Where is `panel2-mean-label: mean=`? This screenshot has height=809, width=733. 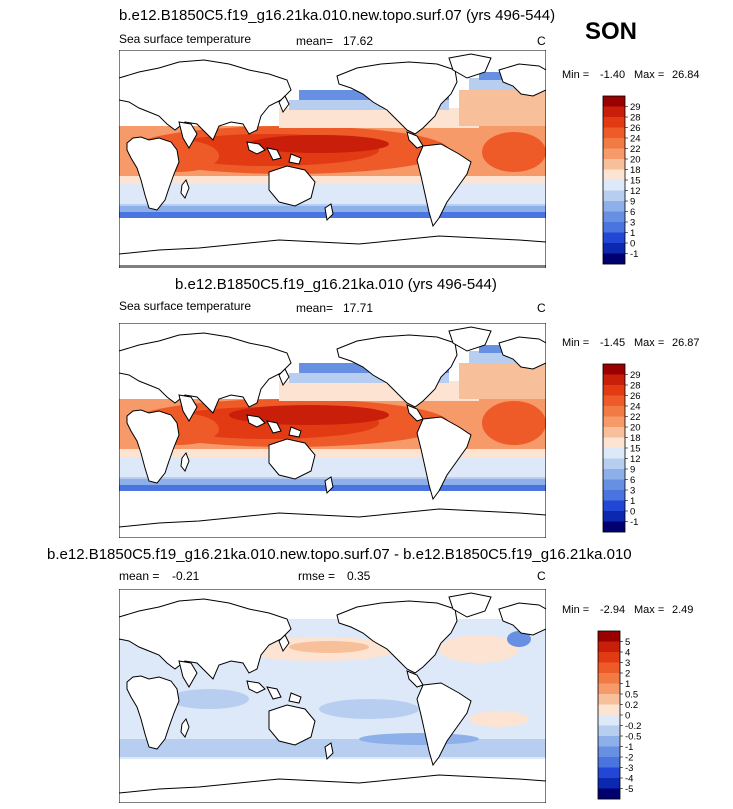
panel2-mean-label: mean= is located at coordinates (315, 308).